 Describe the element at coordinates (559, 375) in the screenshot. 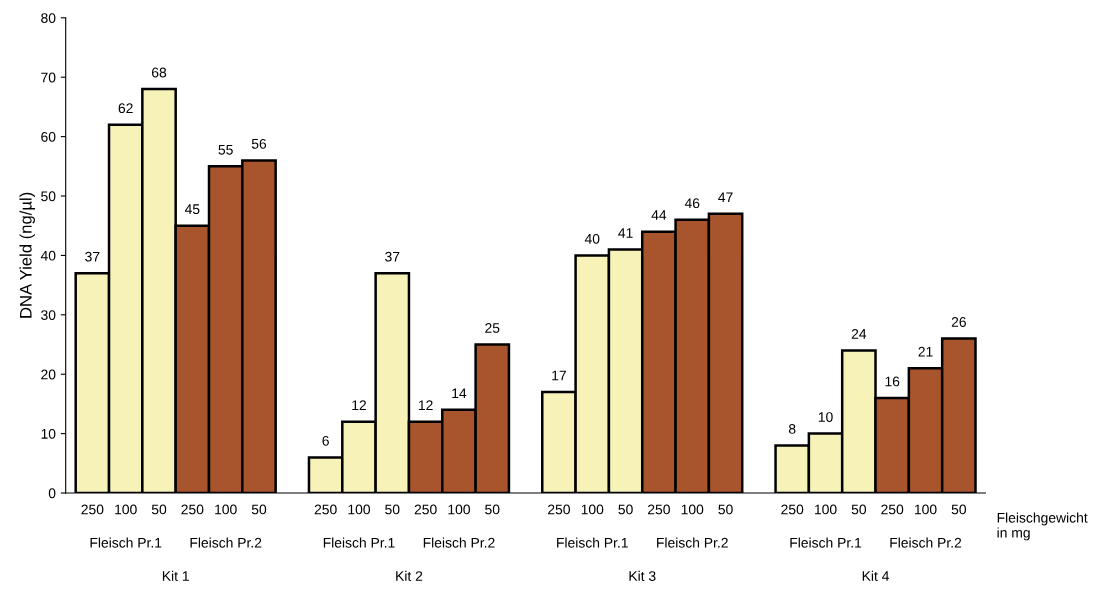

I see `data-label: 17` at that location.